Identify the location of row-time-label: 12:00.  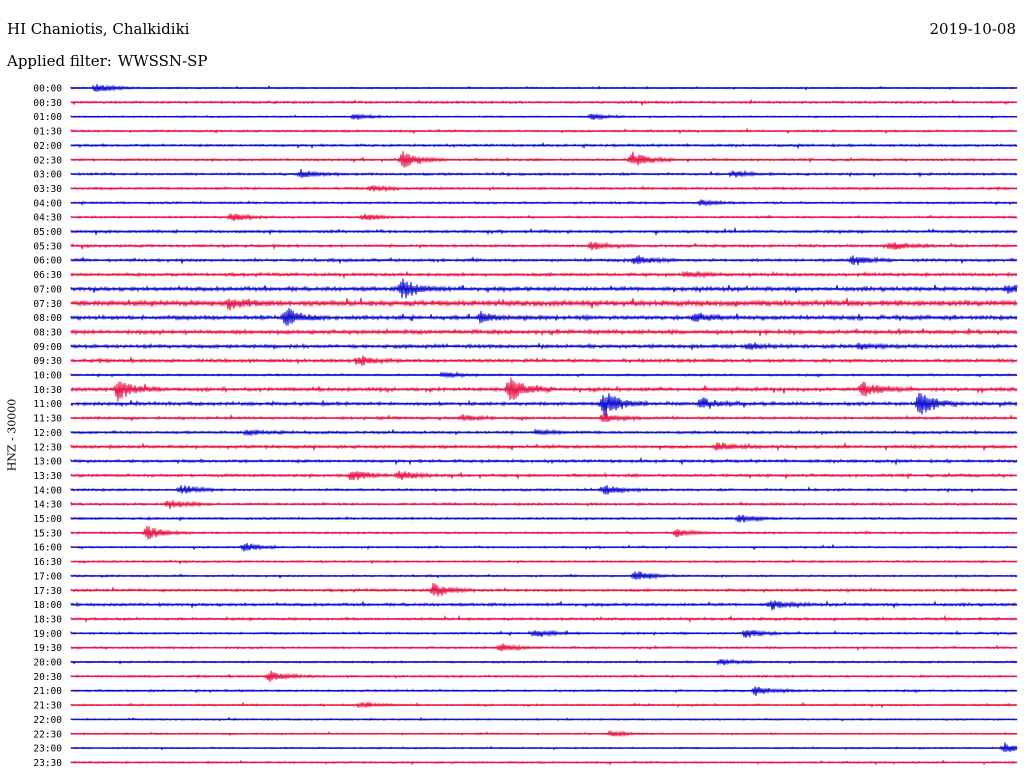
(47, 433).